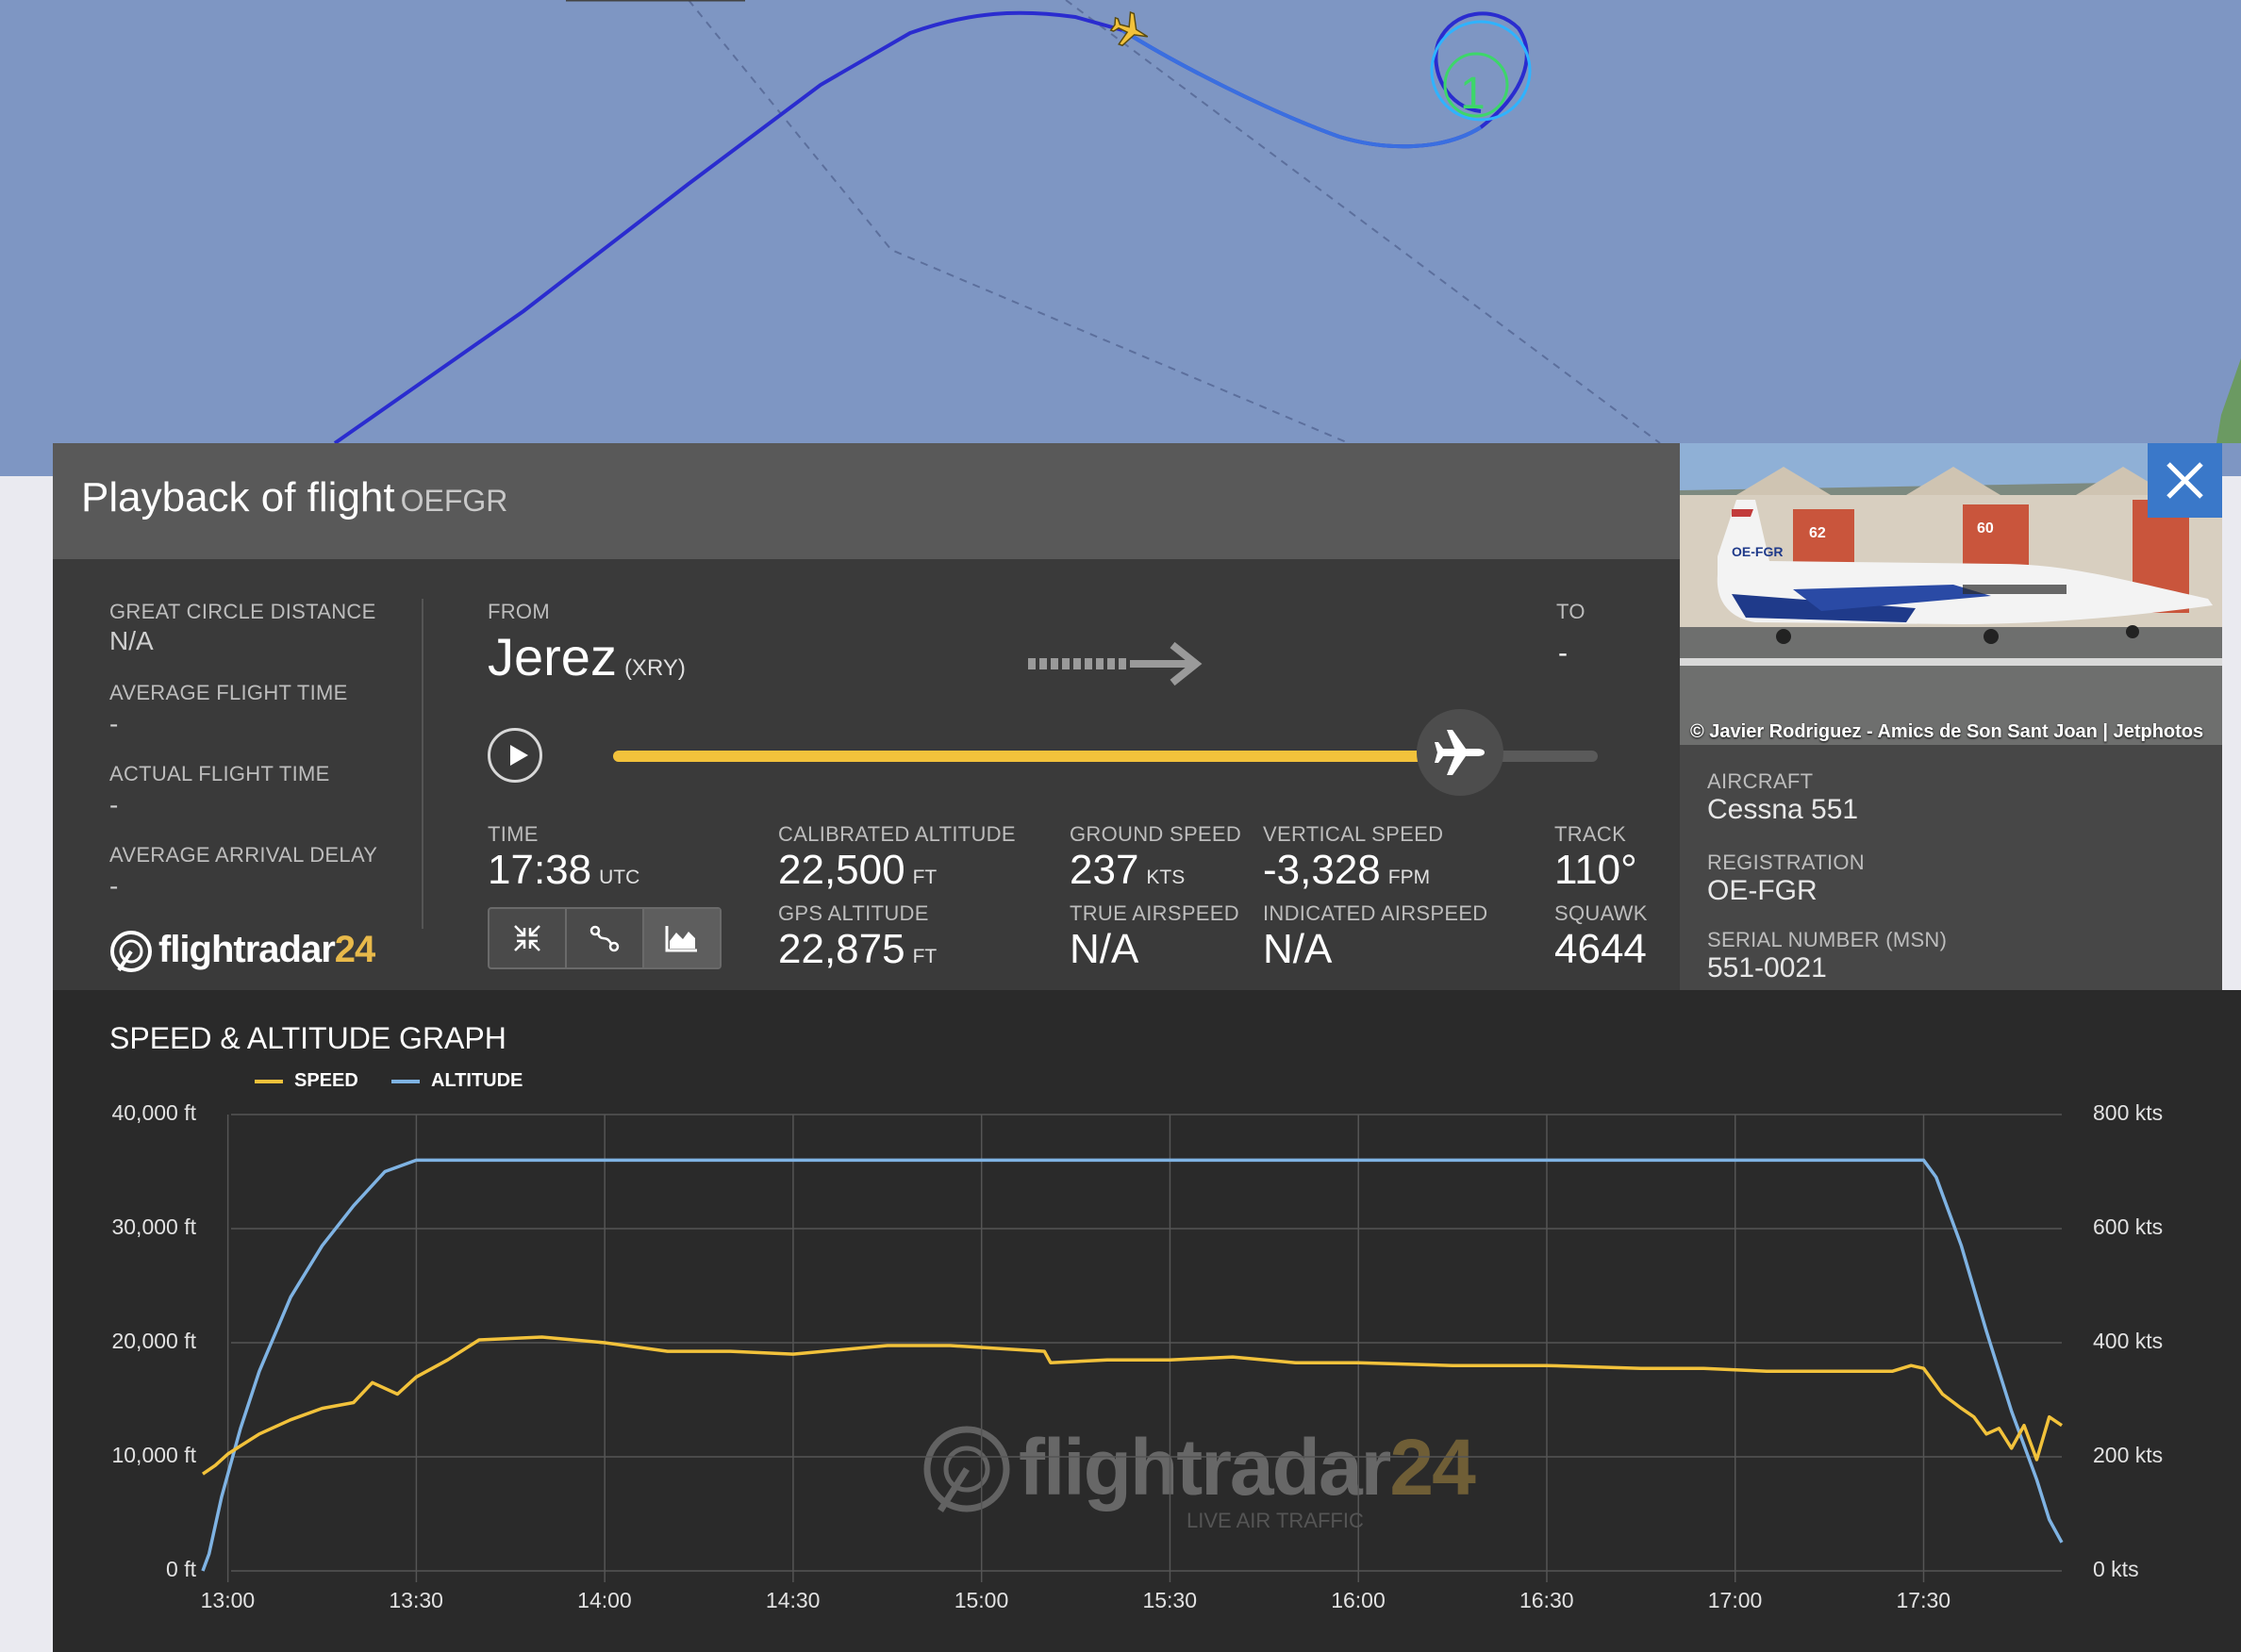  I want to click on from-city: Jerez (XRY), so click(587, 656).